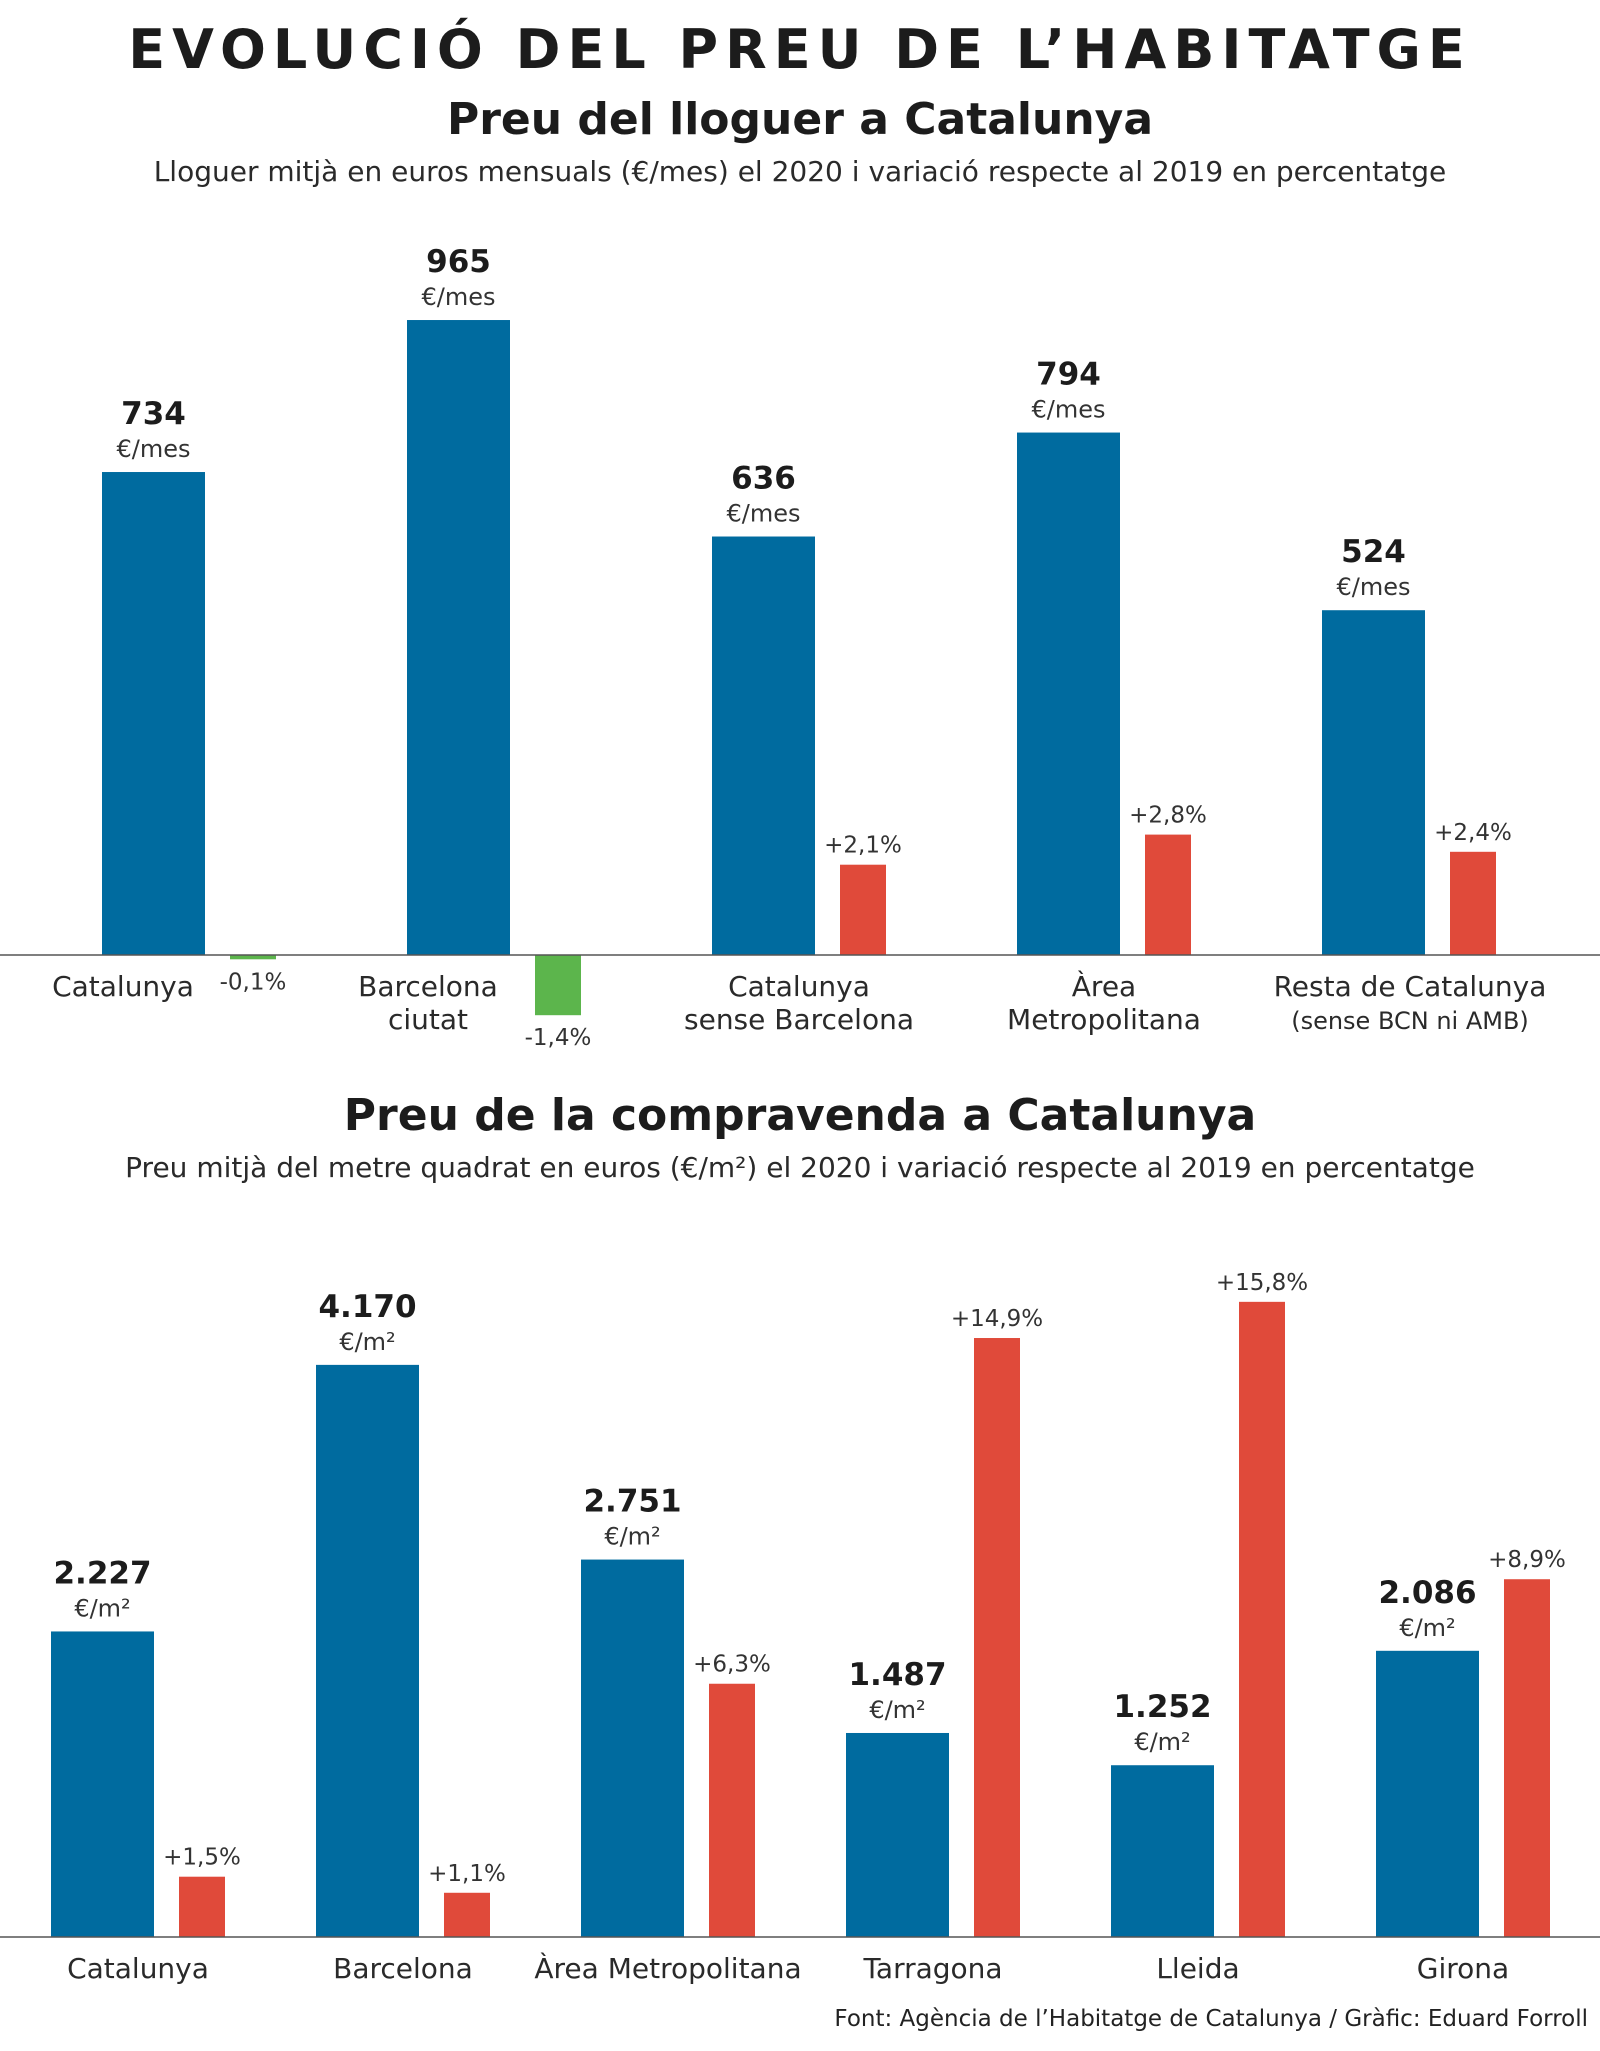  Describe the element at coordinates (202, 1858) in the screenshot. I see `sale-change-label: +1,5%` at that location.